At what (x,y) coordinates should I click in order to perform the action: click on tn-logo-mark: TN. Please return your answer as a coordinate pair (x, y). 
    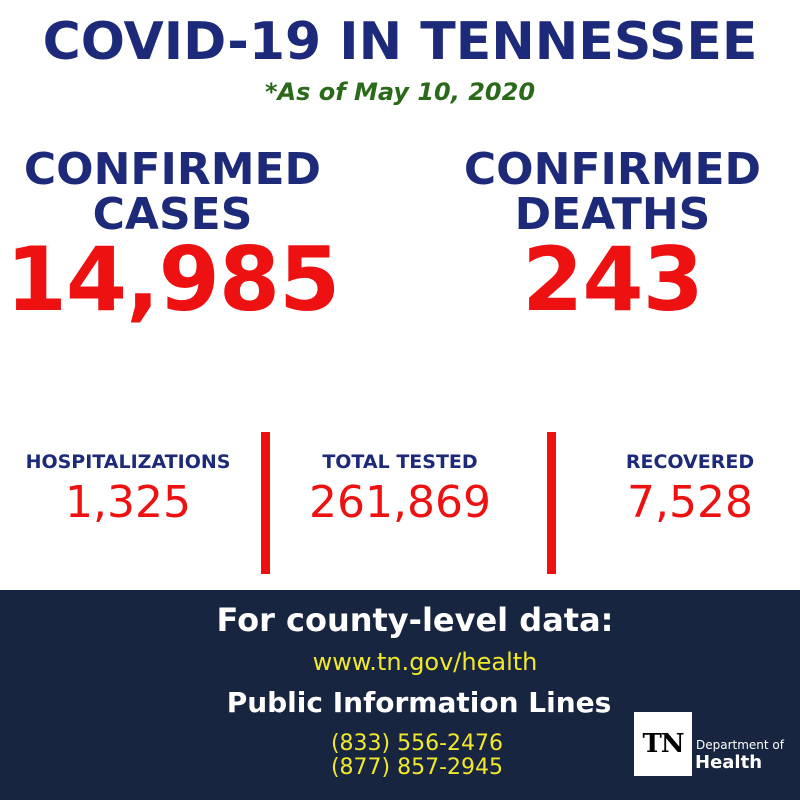
    Looking at the image, I should click on (663, 744).